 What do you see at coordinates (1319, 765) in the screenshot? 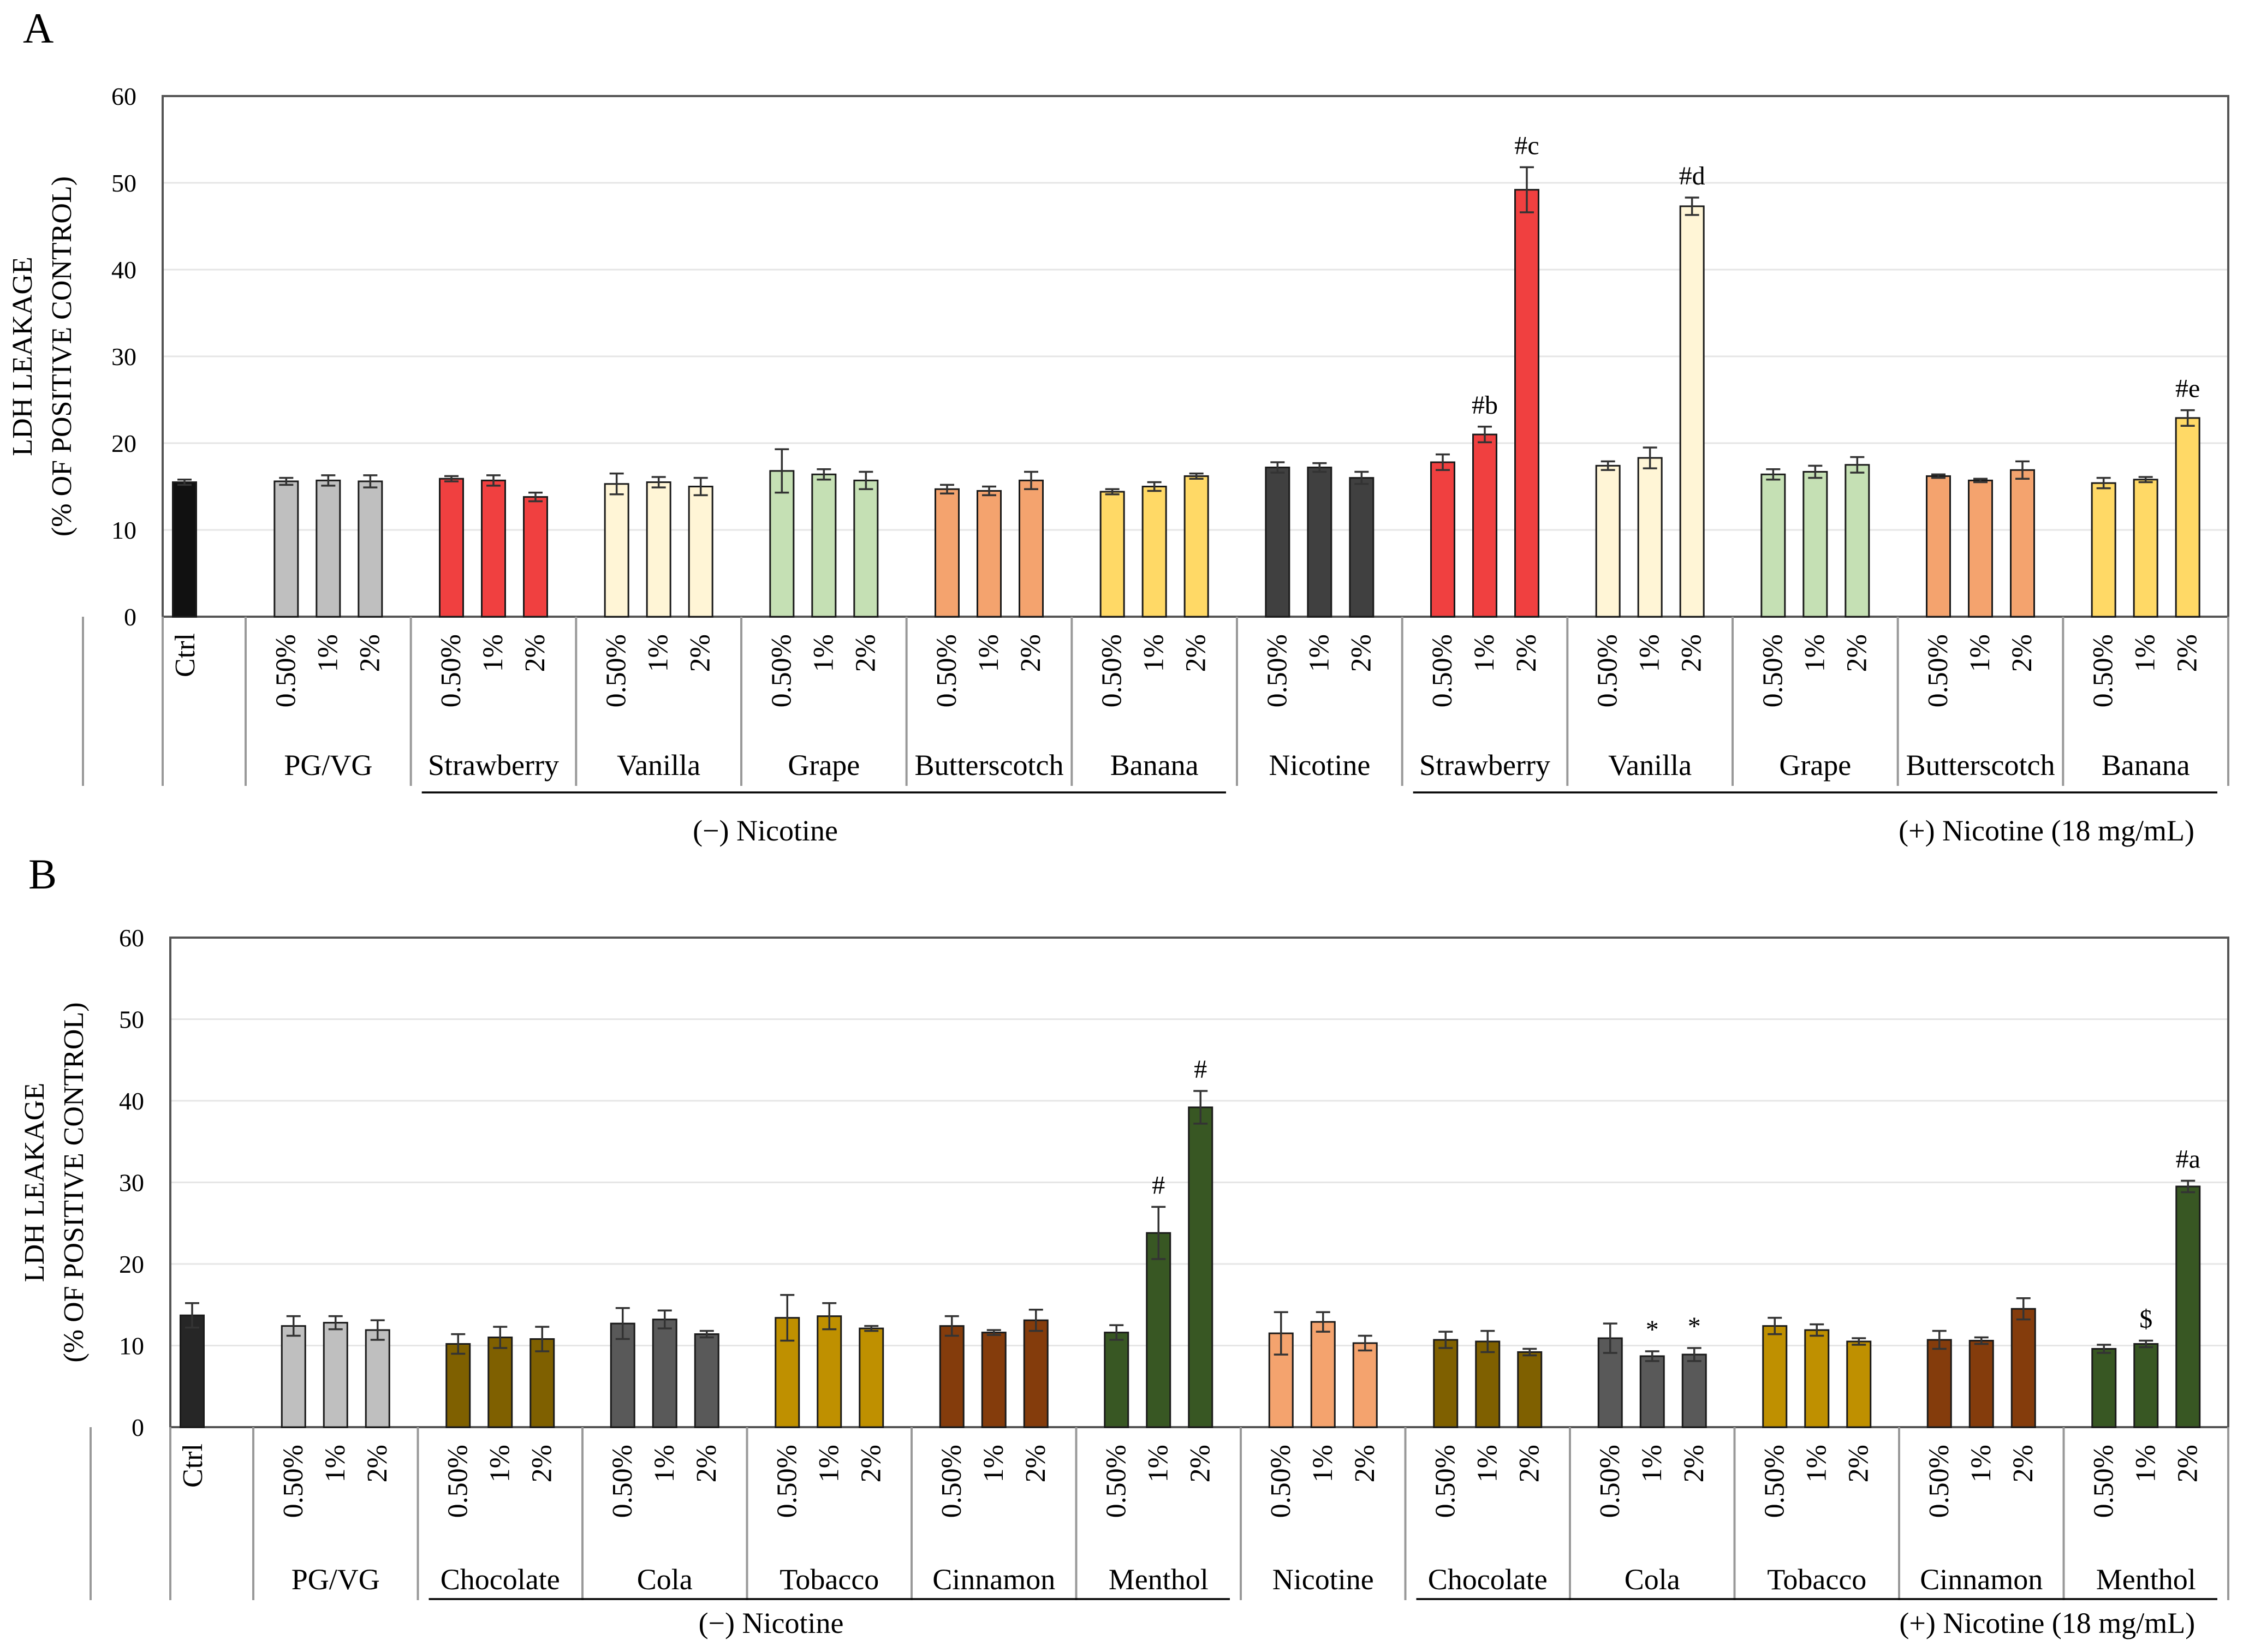
I see `group-label: Nicotine` at bounding box center [1319, 765].